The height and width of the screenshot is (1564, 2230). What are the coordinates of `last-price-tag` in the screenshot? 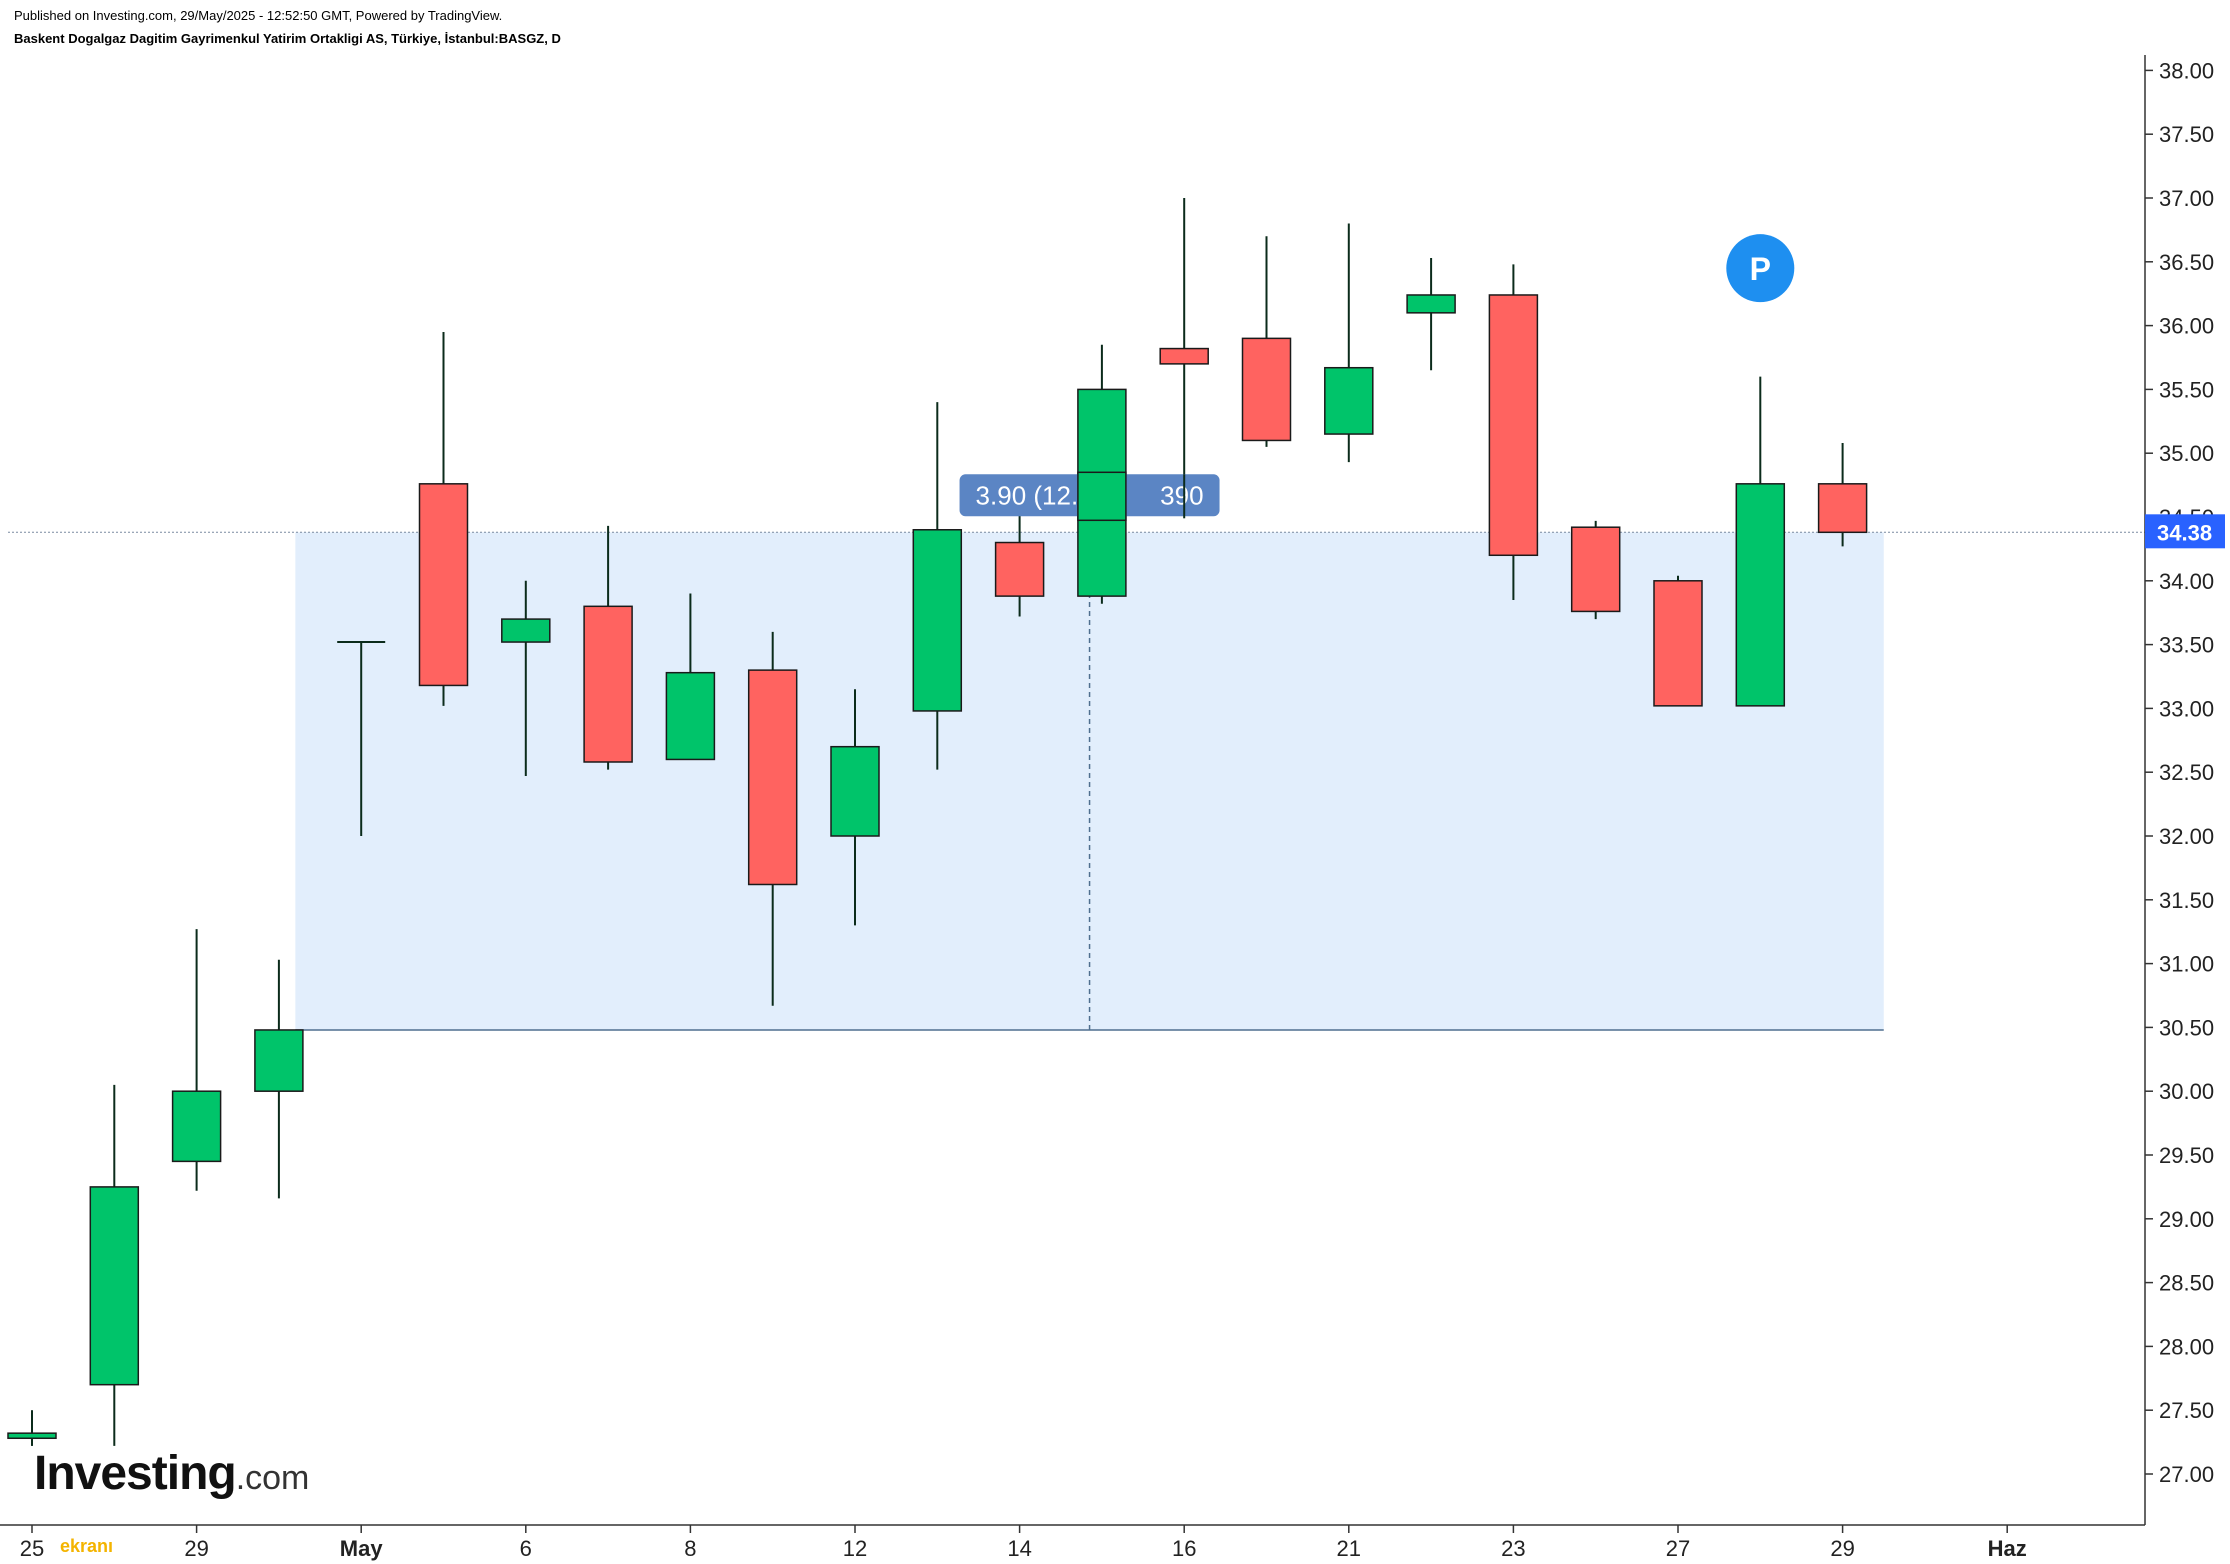 It's located at (2185, 531).